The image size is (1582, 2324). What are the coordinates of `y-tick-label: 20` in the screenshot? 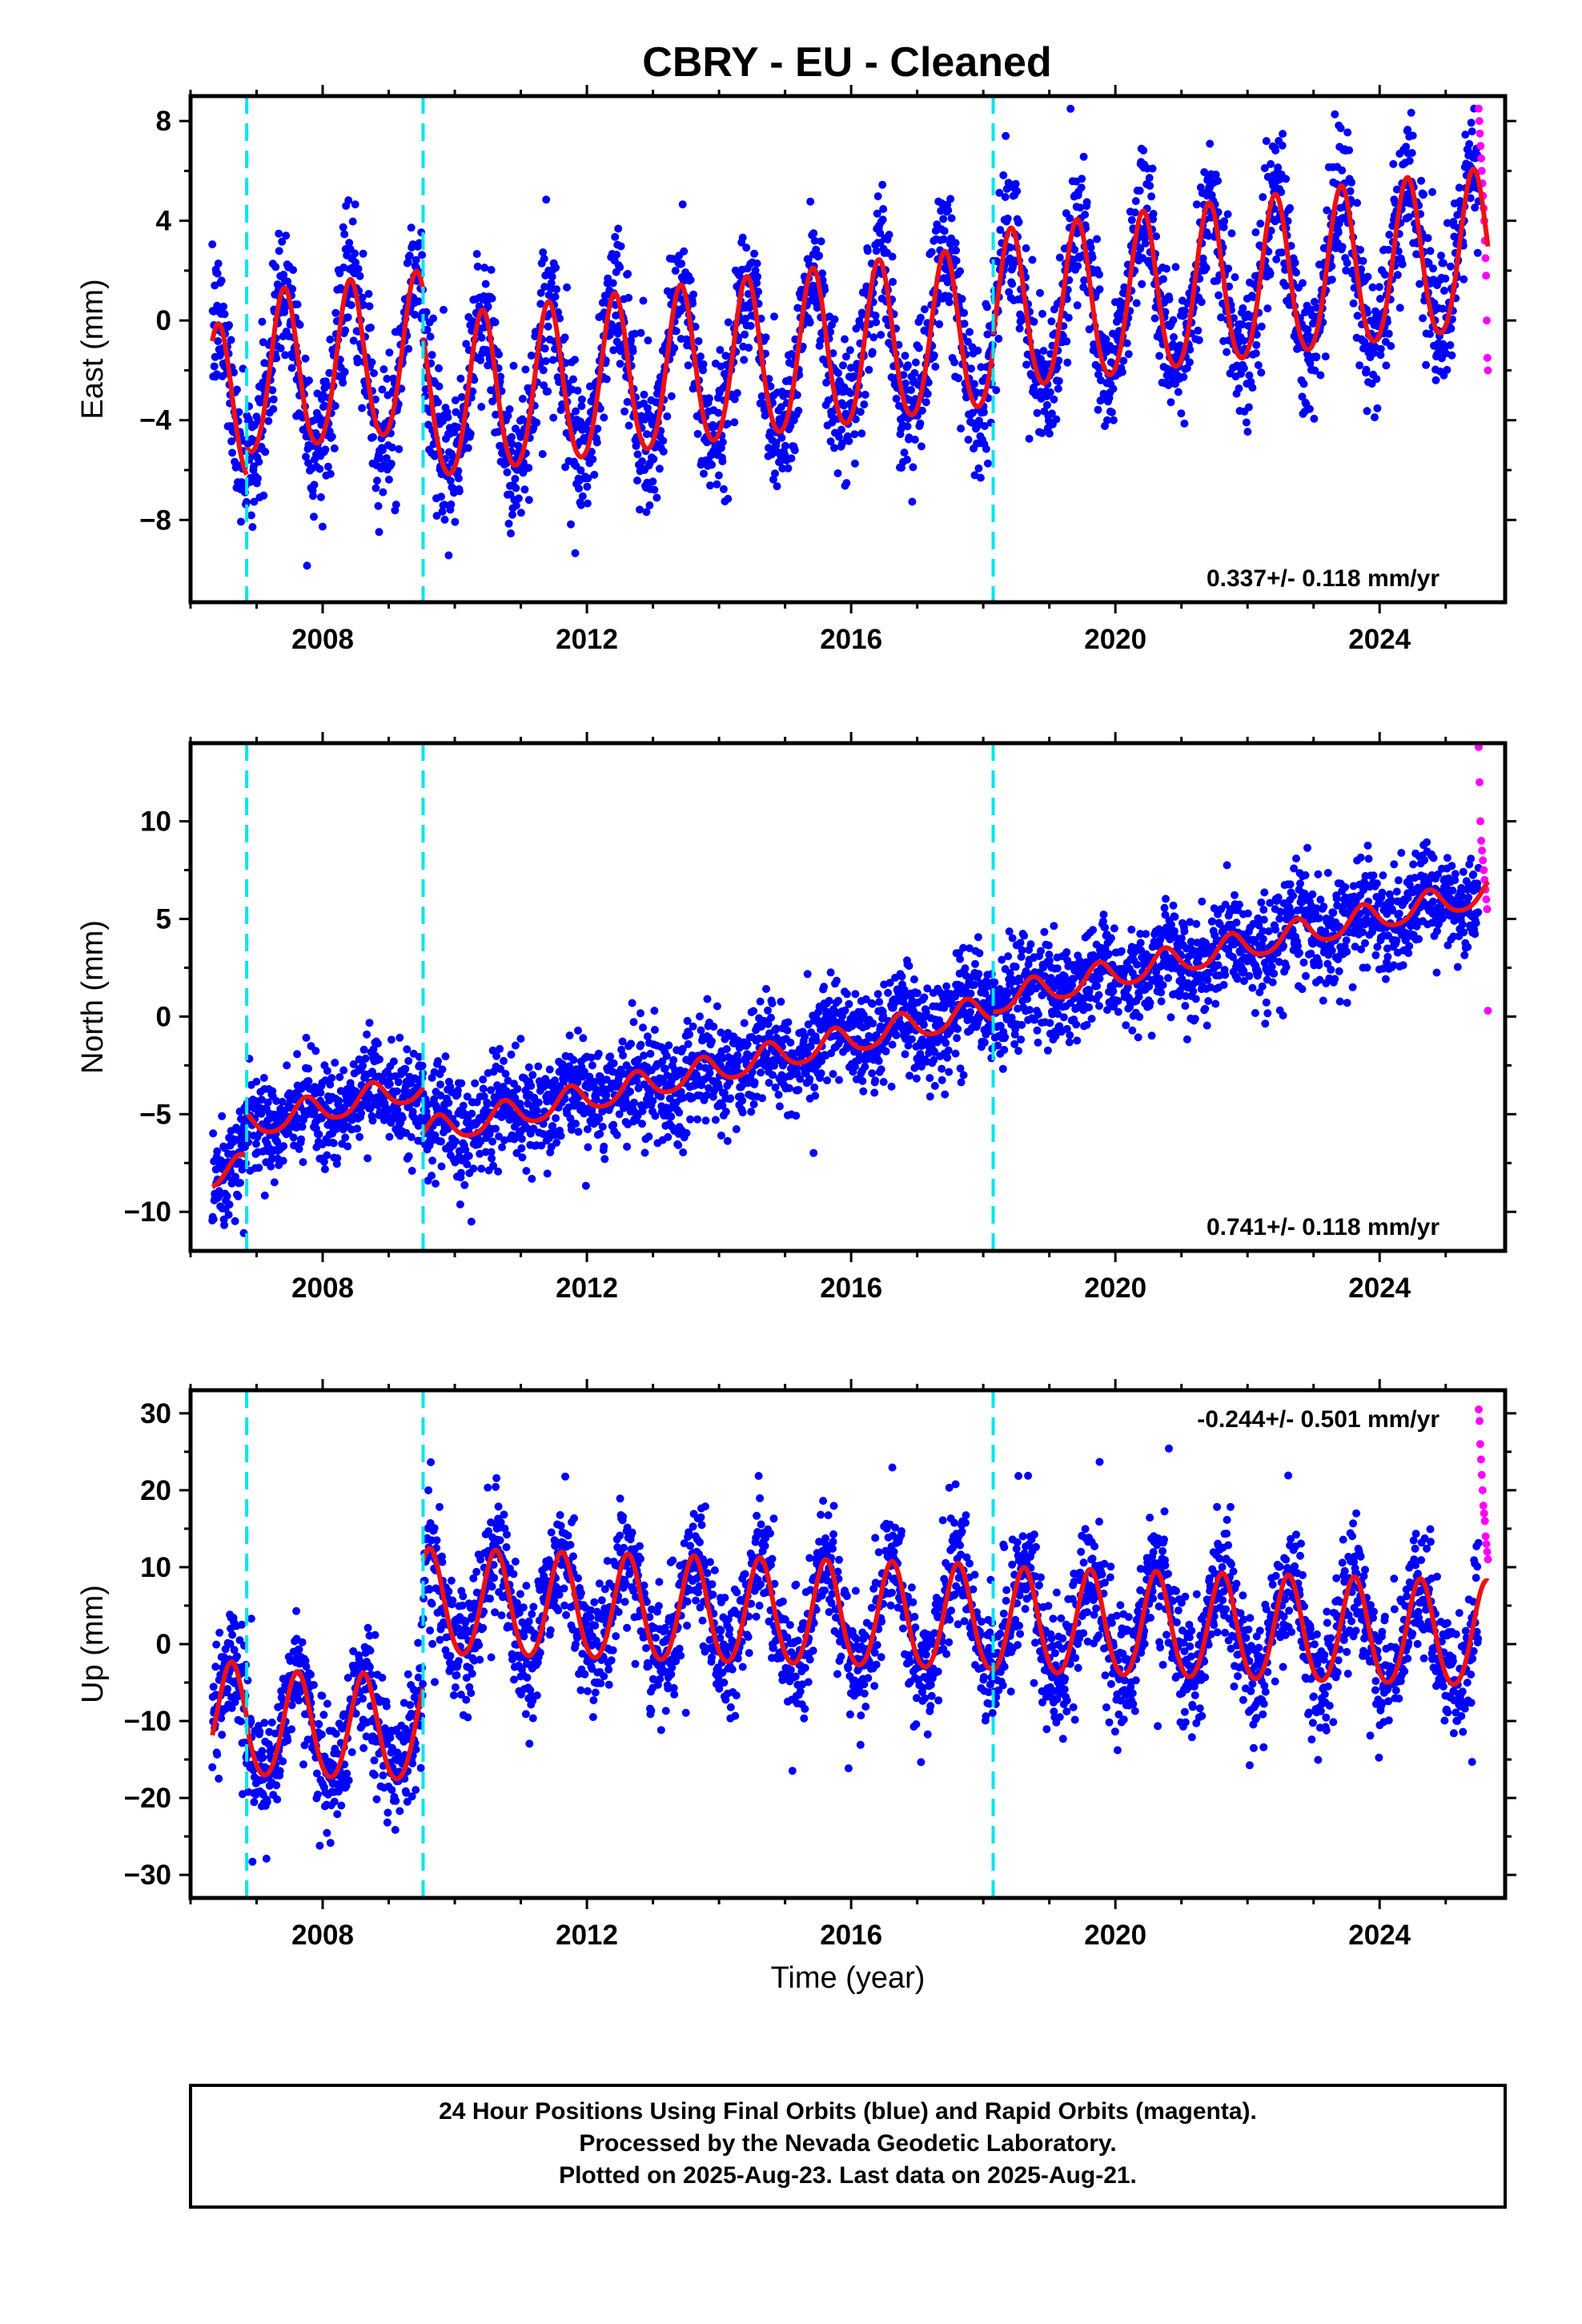 It's located at (155, 1490).